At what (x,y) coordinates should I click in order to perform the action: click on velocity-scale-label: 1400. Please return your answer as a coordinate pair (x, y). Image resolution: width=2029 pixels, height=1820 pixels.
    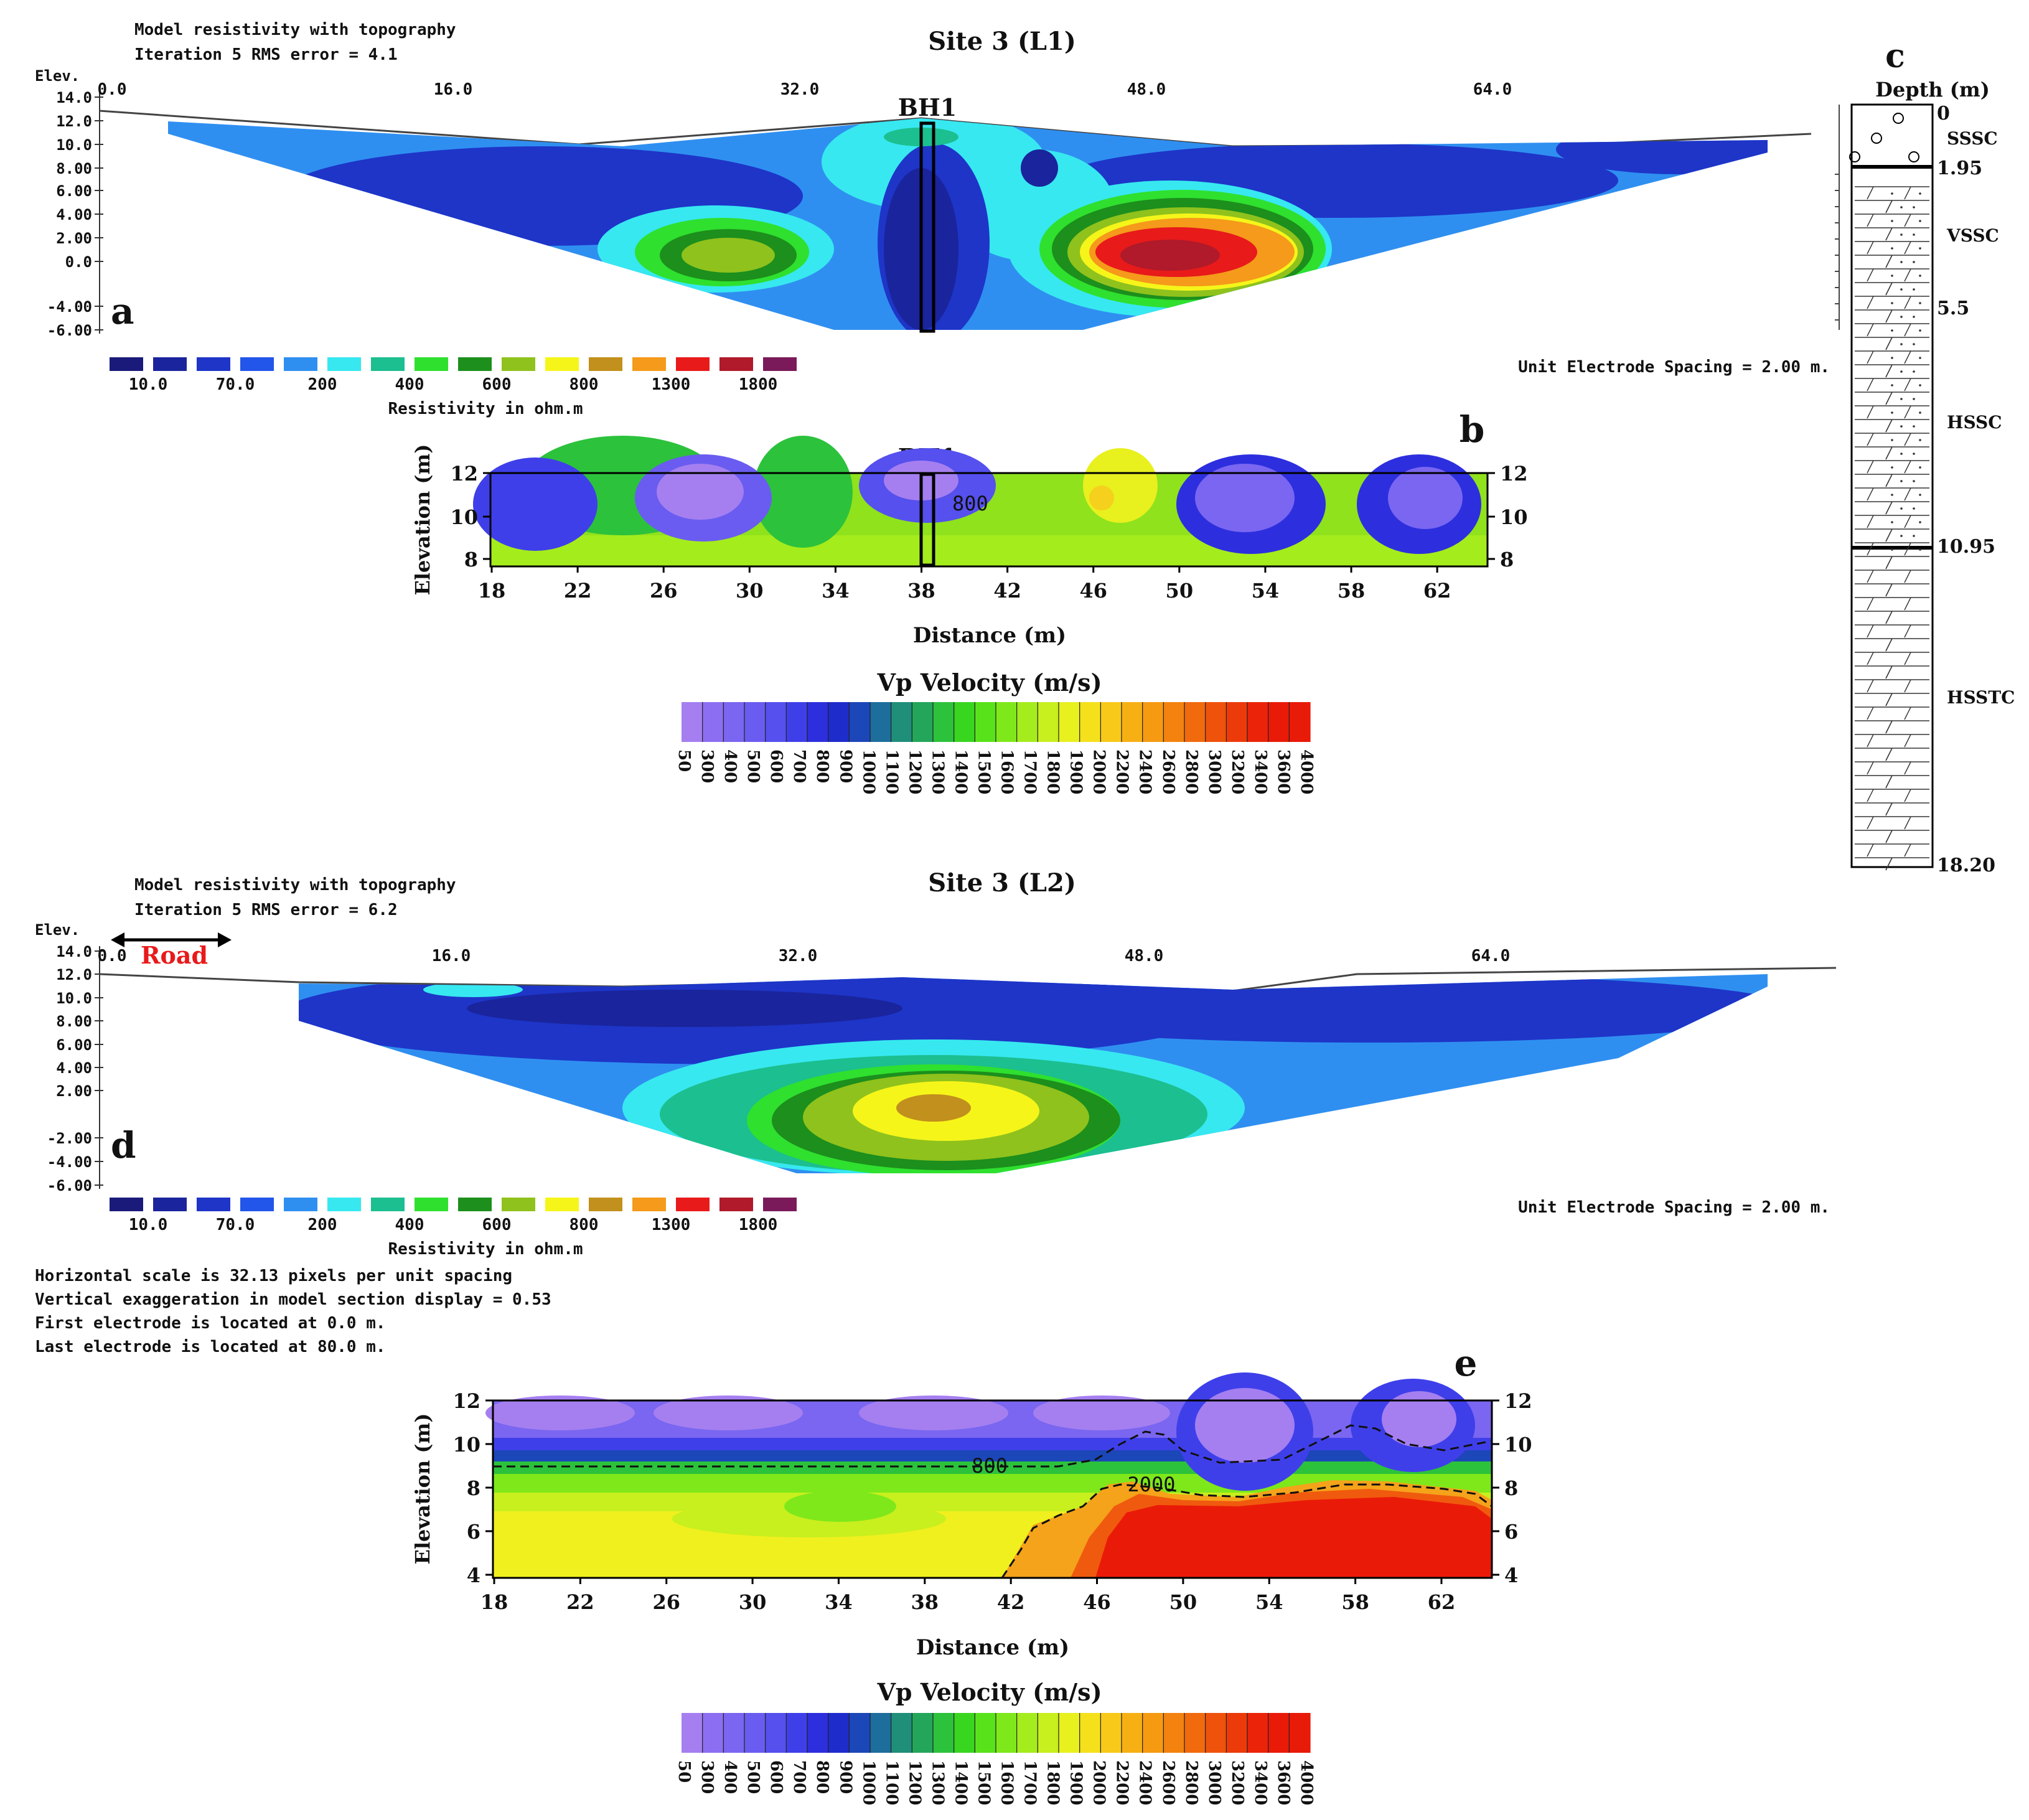
    Looking at the image, I should click on (960, 1782).